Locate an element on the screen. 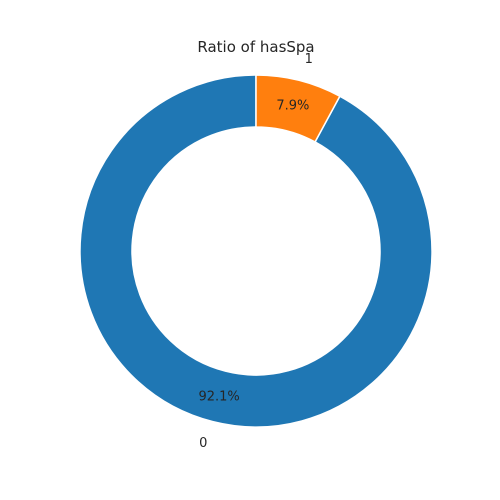 Image resolution: width=500 pixels, height=500 pixels. chart-title: Ratio of hasSpa is located at coordinates (255, 47).